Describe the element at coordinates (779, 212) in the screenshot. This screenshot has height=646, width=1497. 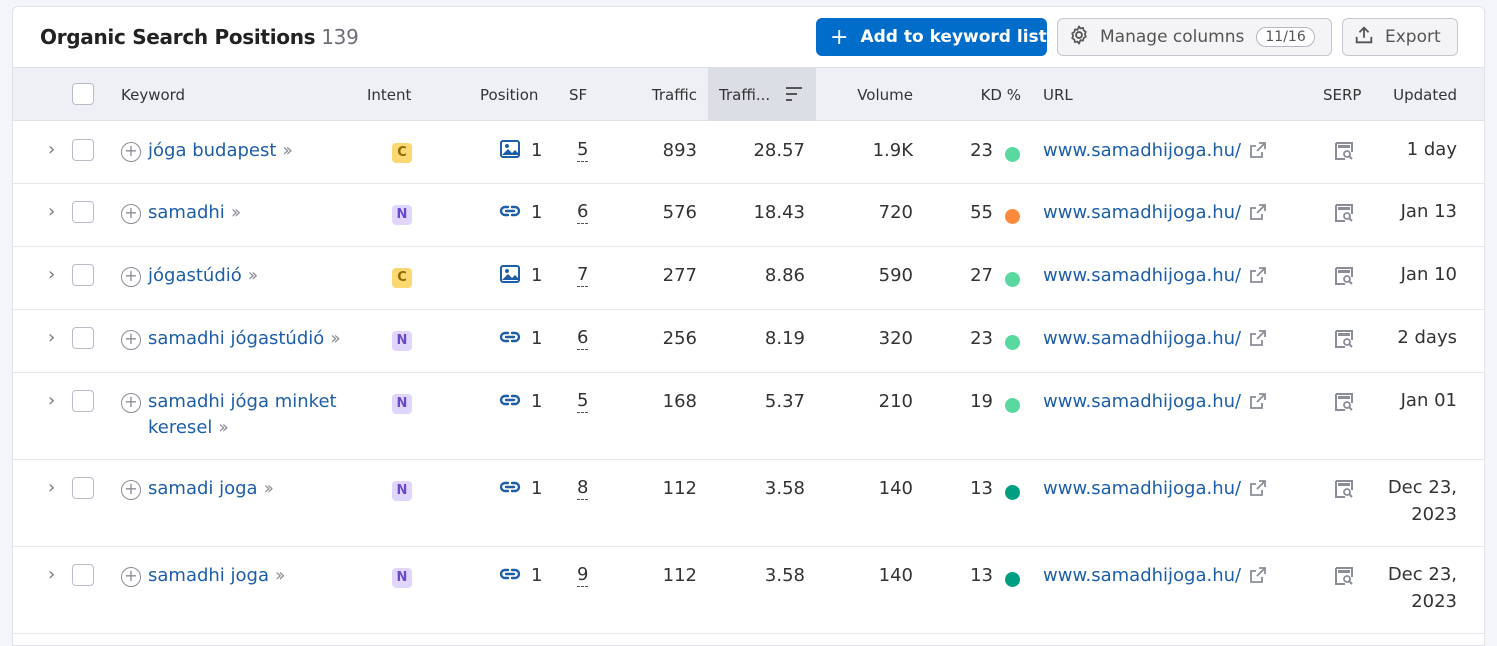
I see `traffic-percent-value: 18.43` at that location.